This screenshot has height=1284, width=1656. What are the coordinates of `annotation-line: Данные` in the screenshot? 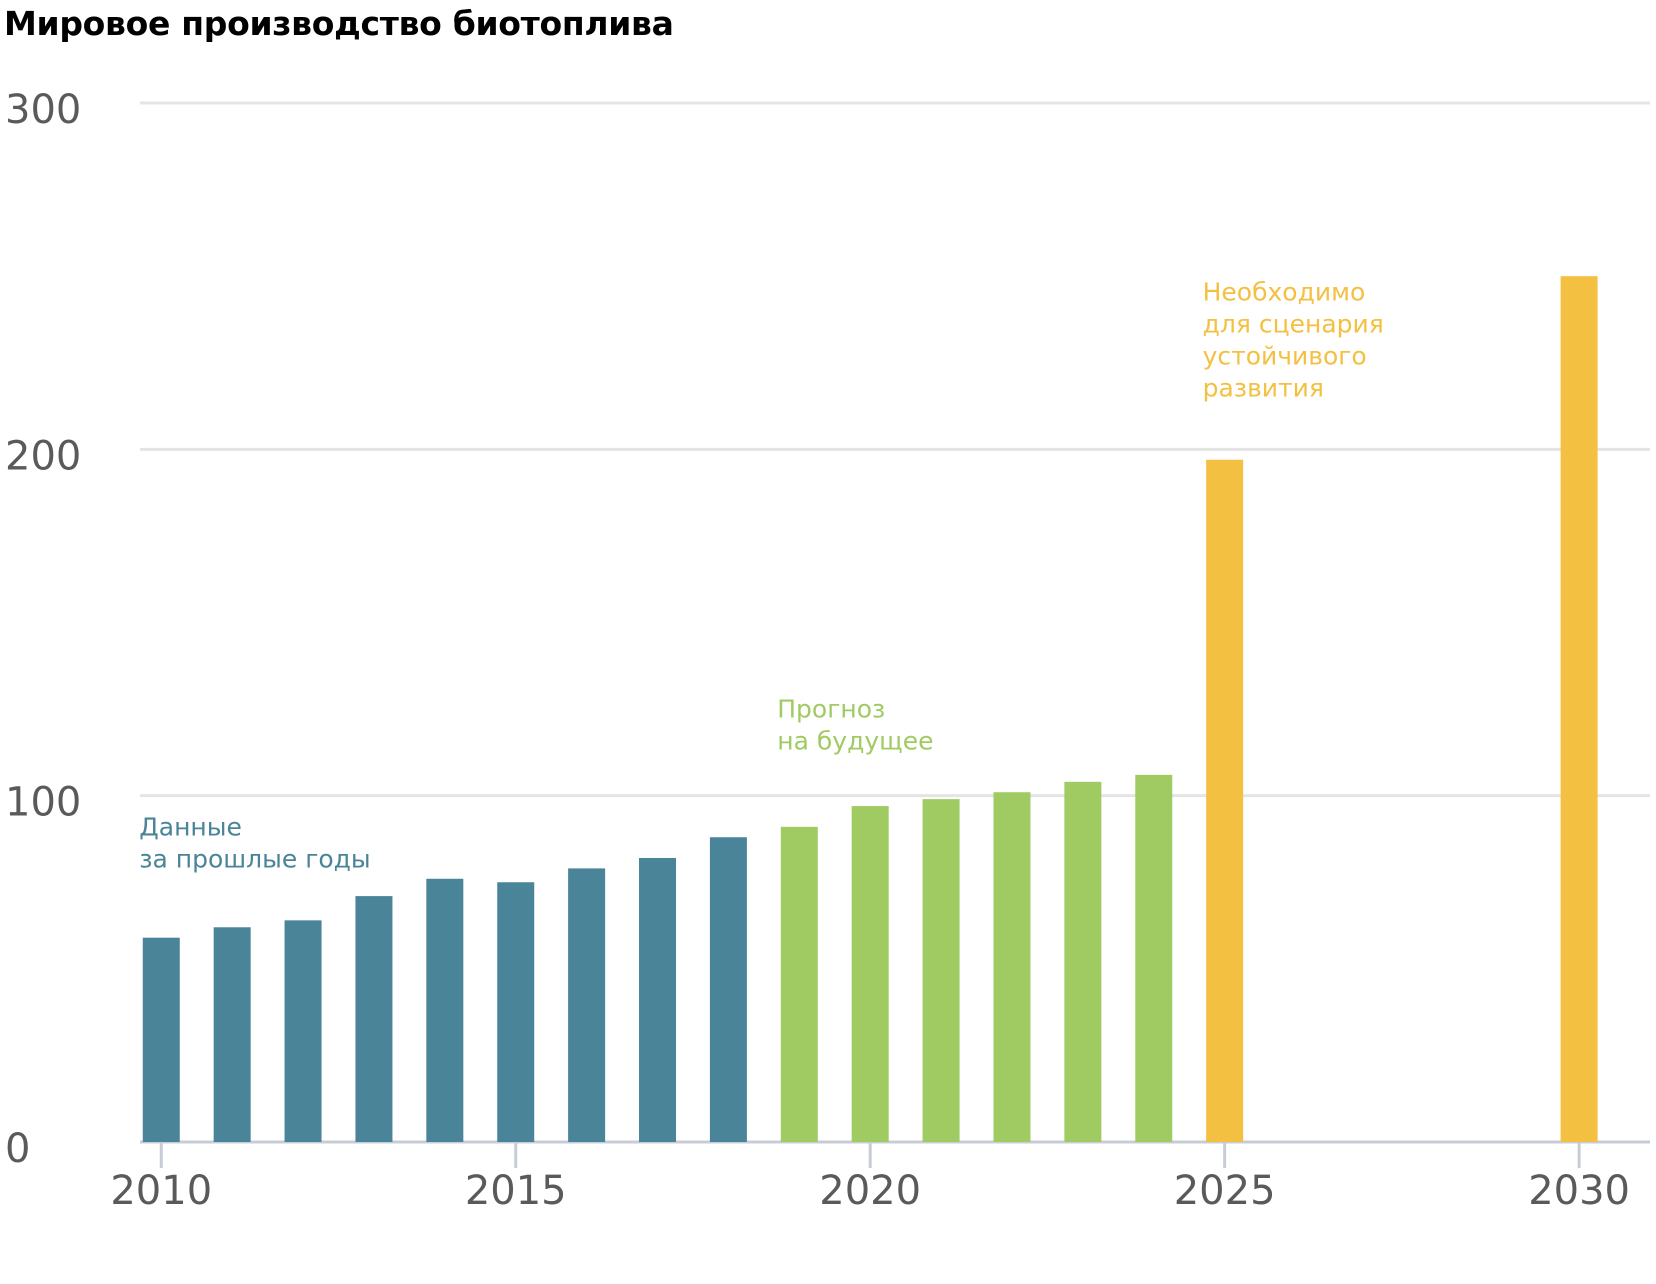 It's located at (190, 826).